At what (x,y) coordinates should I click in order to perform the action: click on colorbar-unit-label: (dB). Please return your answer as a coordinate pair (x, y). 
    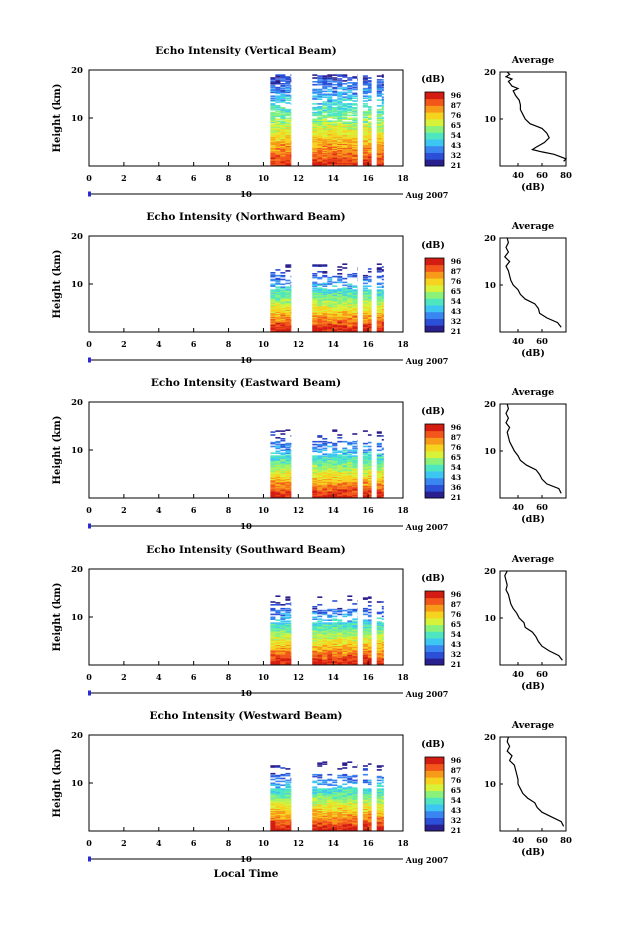
    Looking at the image, I should click on (433, 578).